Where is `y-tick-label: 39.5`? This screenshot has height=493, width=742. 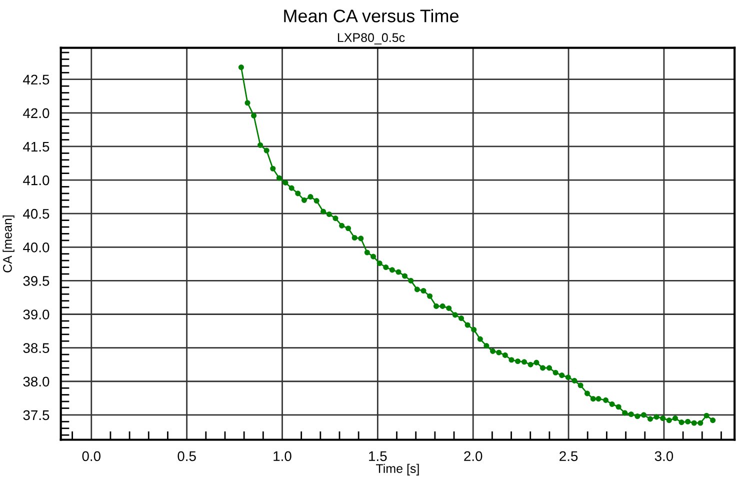
y-tick-label: 39.5 is located at coordinates (36, 281).